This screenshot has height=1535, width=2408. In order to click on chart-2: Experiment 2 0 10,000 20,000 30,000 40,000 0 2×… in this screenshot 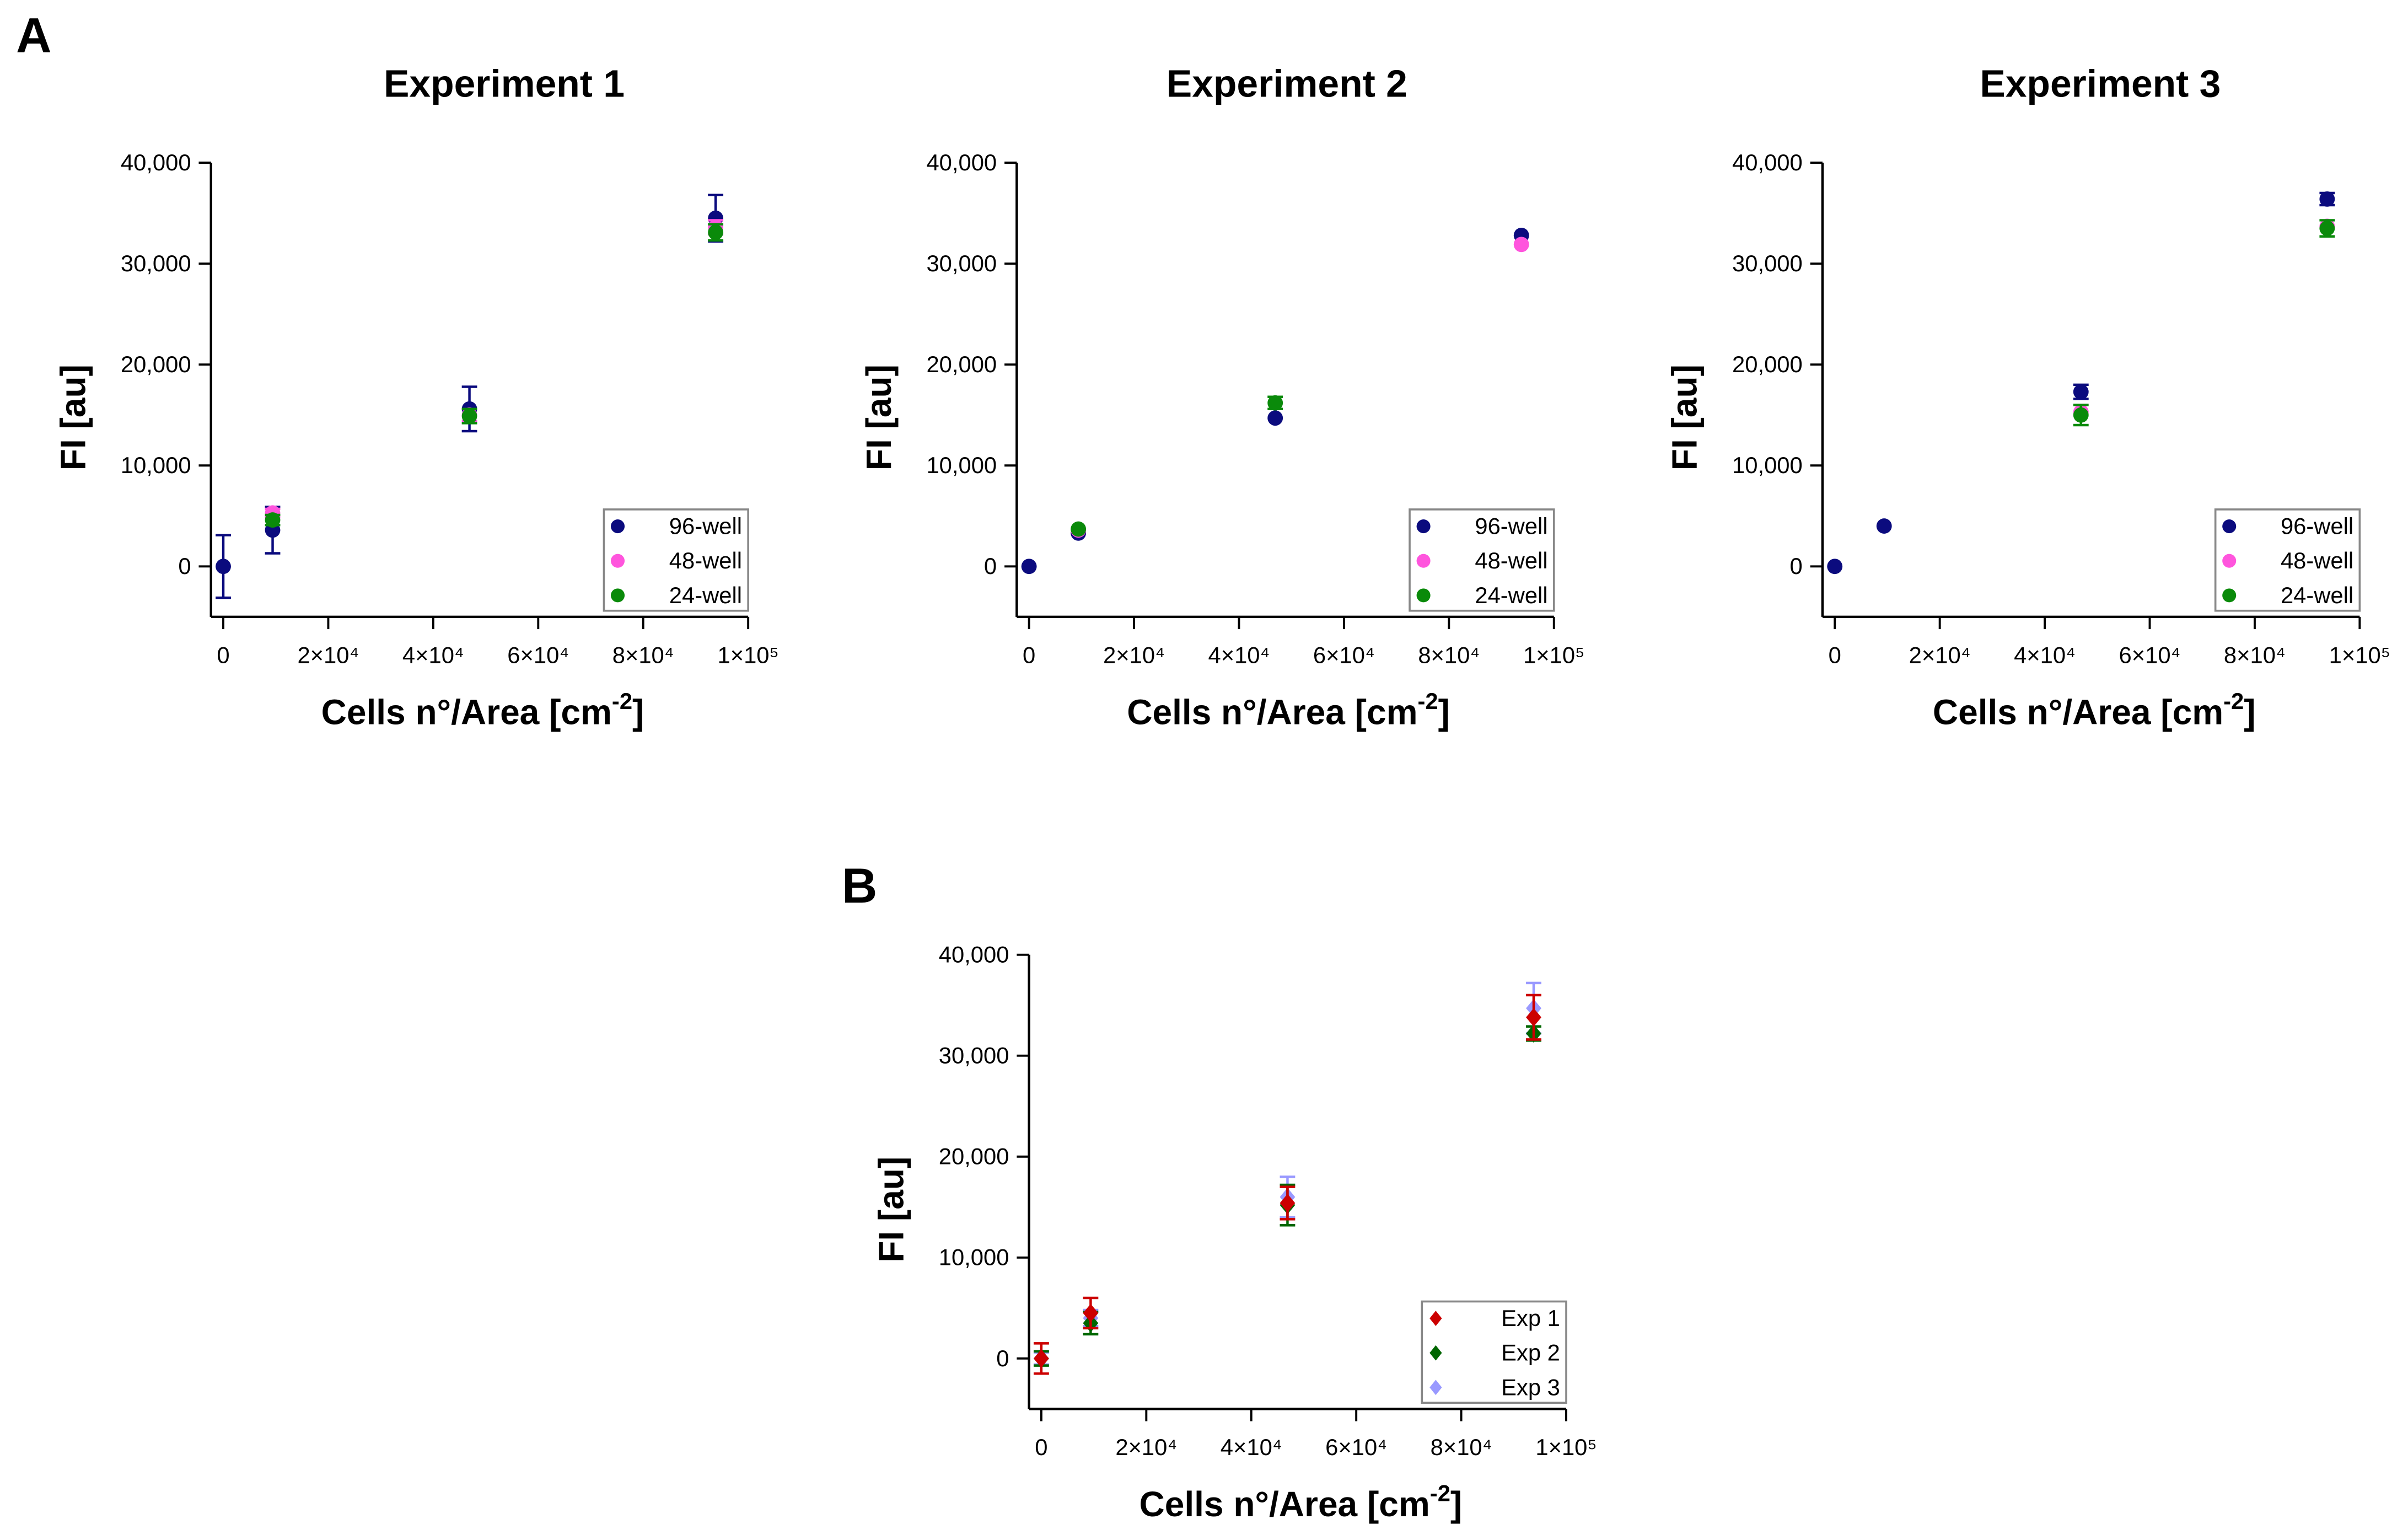, I will do `click(1221, 397)`.